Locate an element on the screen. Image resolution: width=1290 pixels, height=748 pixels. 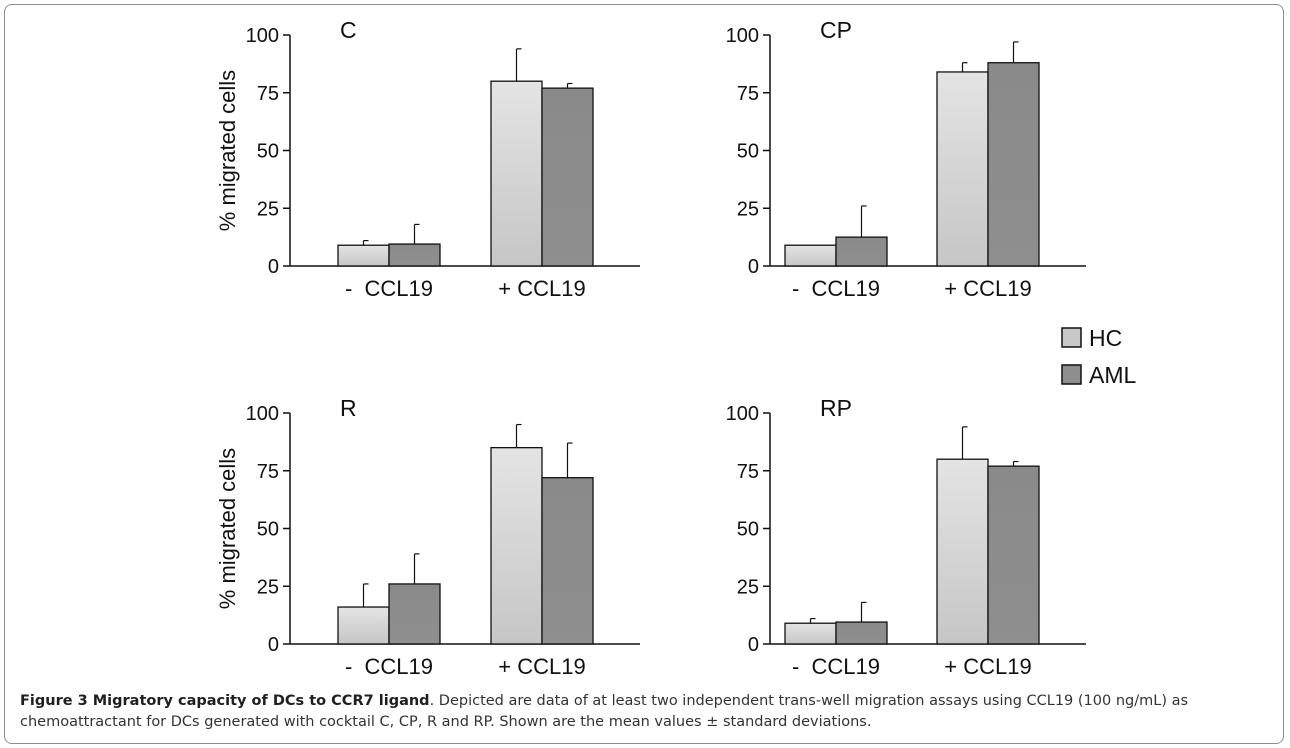
panel-label: R is located at coordinates (348, 408).